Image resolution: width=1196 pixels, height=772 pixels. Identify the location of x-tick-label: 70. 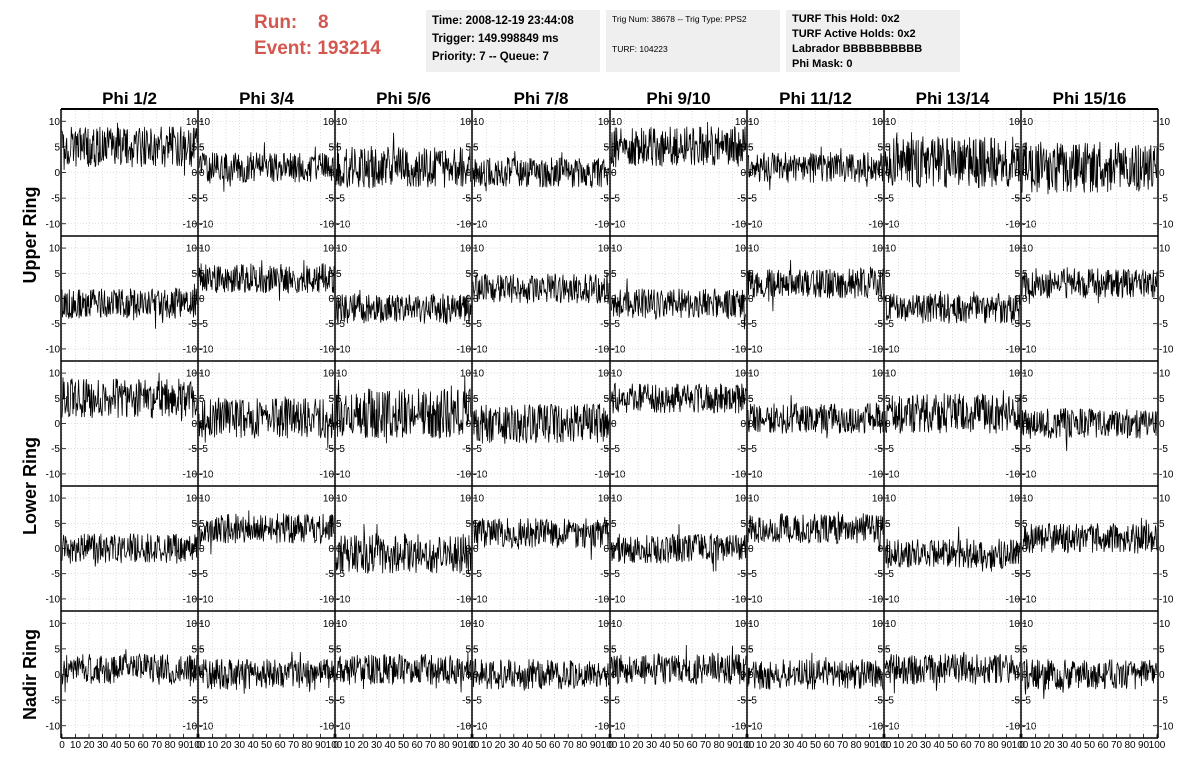
(294, 745).